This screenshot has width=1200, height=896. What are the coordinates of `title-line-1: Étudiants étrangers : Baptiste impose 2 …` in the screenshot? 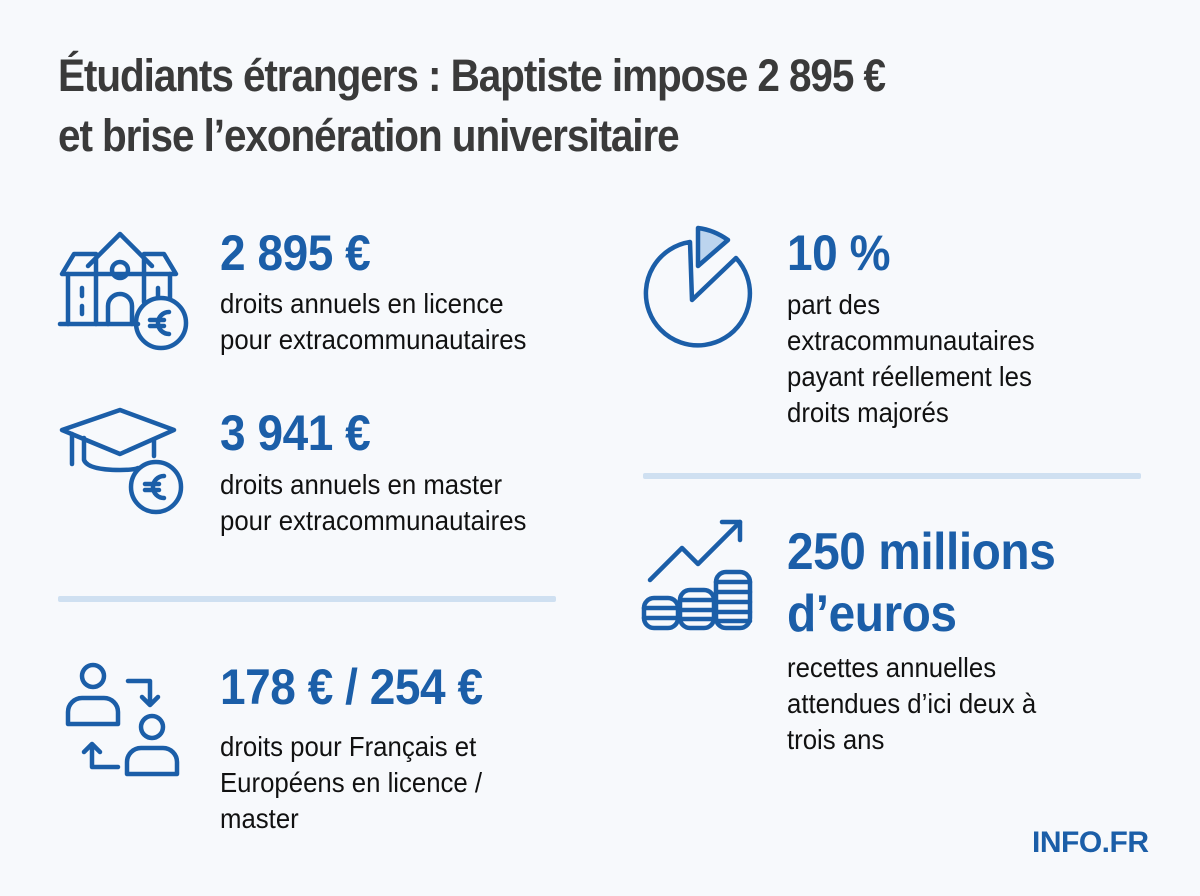 It's located at (472, 75).